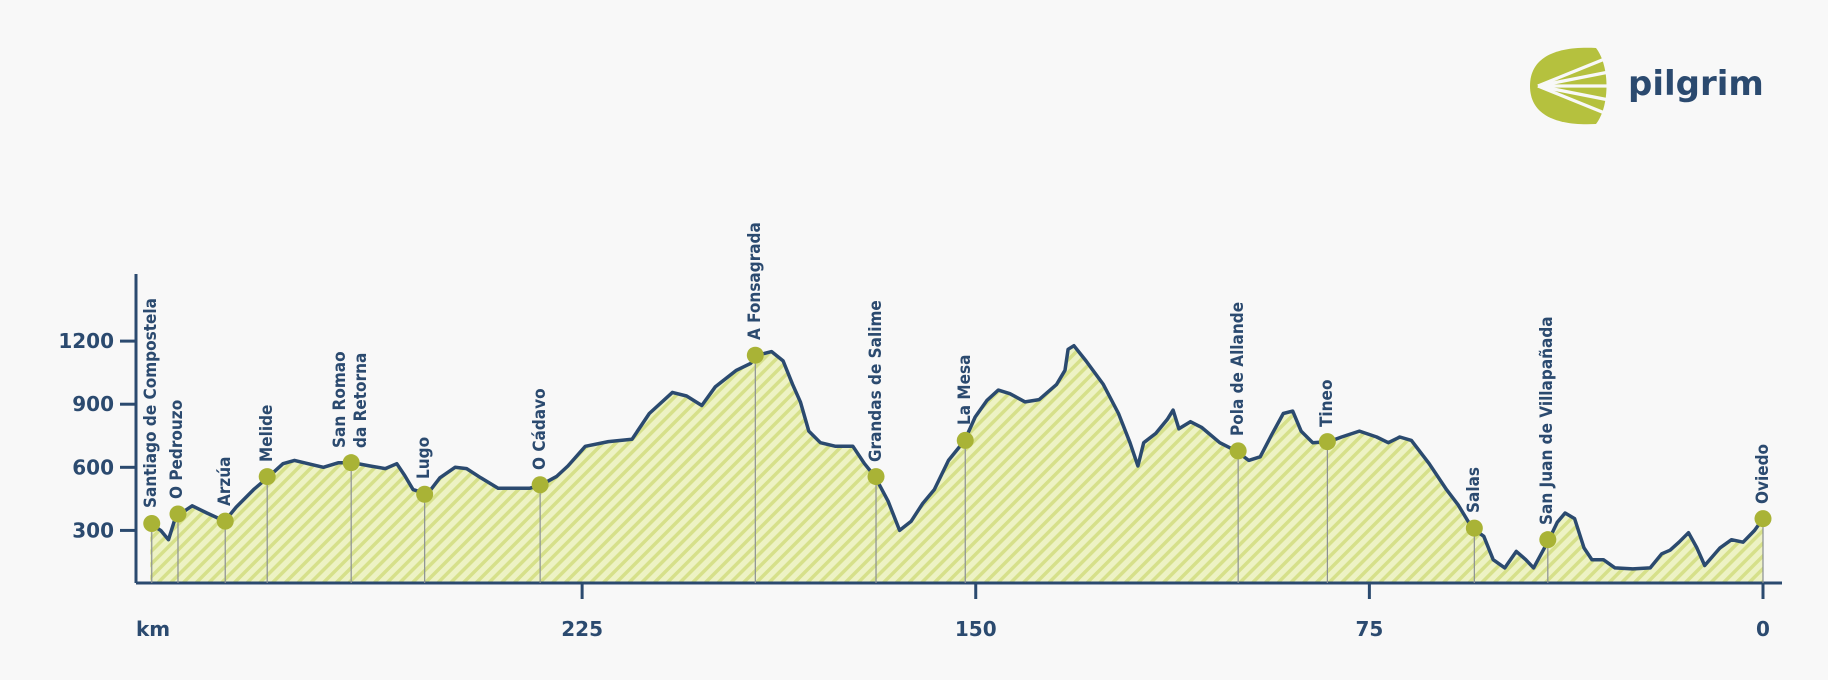 This screenshot has height=680, width=1828. What do you see at coordinates (1237, 368) in the screenshot?
I see `waypoint-label: Pola de Allande` at bounding box center [1237, 368].